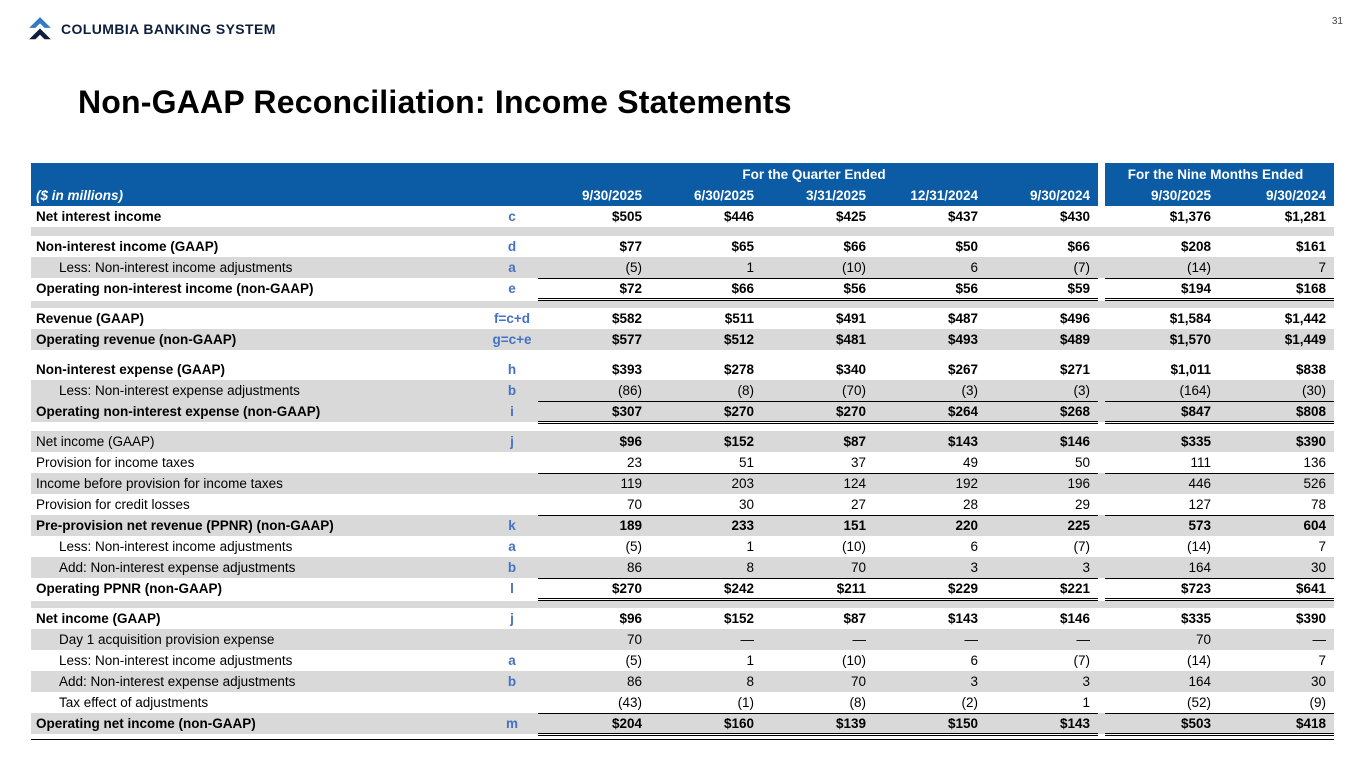 The height and width of the screenshot is (768, 1365). I want to click on cell-value: $390, so click(1277, 441).